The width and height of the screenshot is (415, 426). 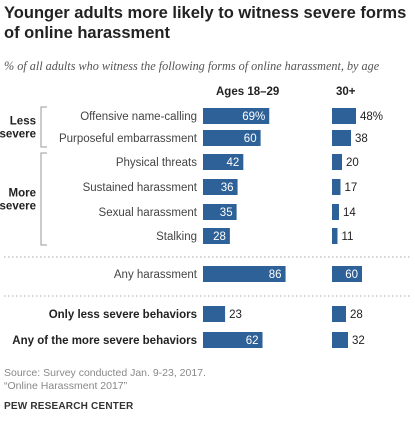 I want to click on value-label-ages-18-29-sustained-harassment: 36, so click(x=227, y=188).